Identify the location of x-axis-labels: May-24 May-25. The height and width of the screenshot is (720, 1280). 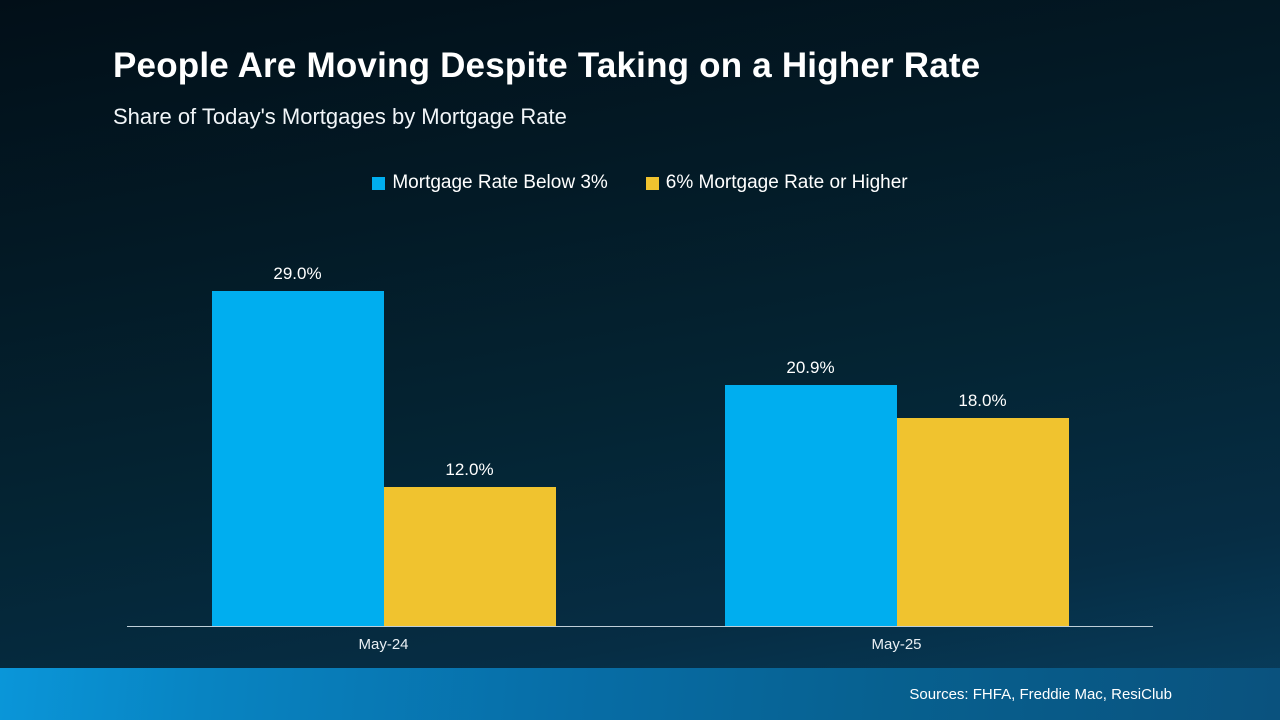
(640, 644).